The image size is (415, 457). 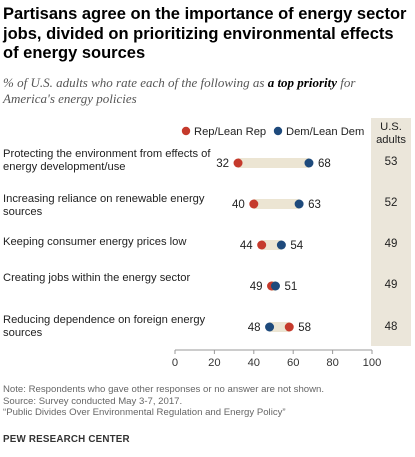 What do you see at coordinates (332, 363) in the screenshot?
I see `x-tick-label: 80` at bounding box center [332, 363].